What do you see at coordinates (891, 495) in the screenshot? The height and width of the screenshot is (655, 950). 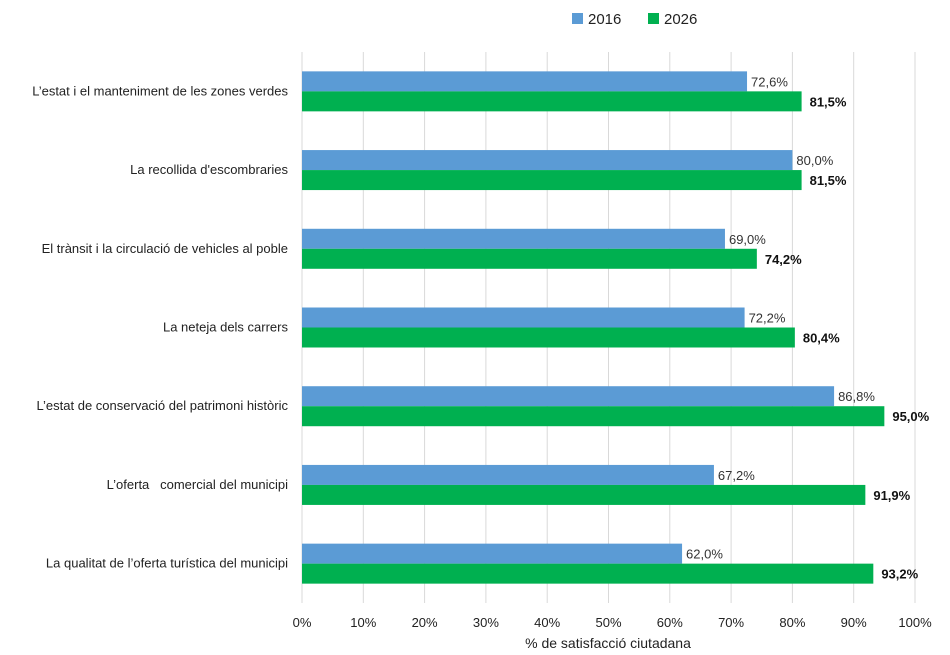 I see `data-label-2026: 91,9%` at bounding box center [891, 495].